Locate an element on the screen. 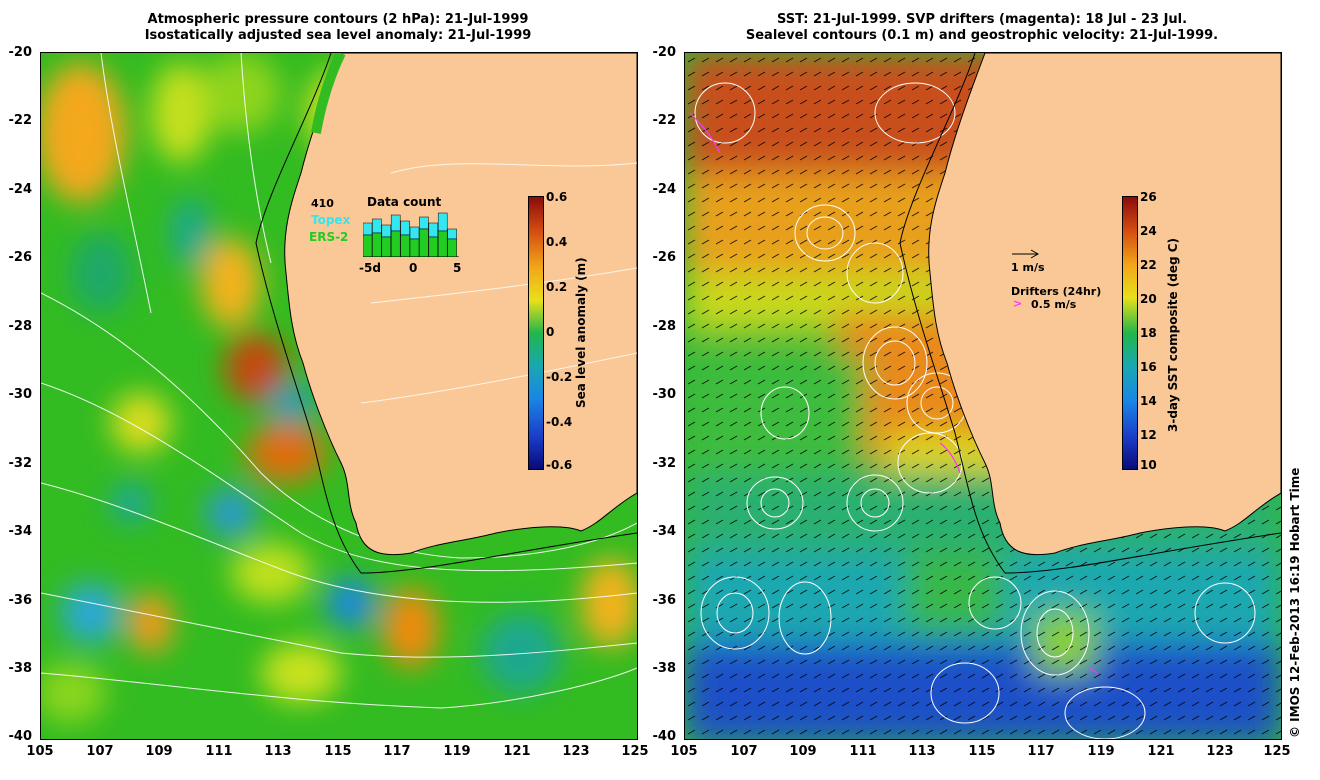 This screenshot has height=780, width=1320. left-y-tick: -28 is located at coordinates (20, 326).